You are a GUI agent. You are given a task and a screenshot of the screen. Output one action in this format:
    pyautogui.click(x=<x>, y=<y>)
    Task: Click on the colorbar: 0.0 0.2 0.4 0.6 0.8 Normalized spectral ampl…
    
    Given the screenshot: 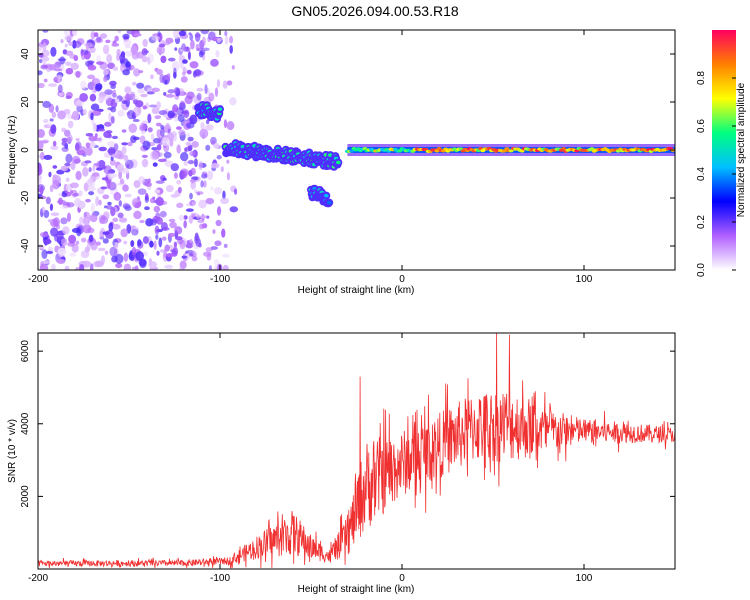 What is the action you would take?
    pyautogui.click(x=721, y=153)
    